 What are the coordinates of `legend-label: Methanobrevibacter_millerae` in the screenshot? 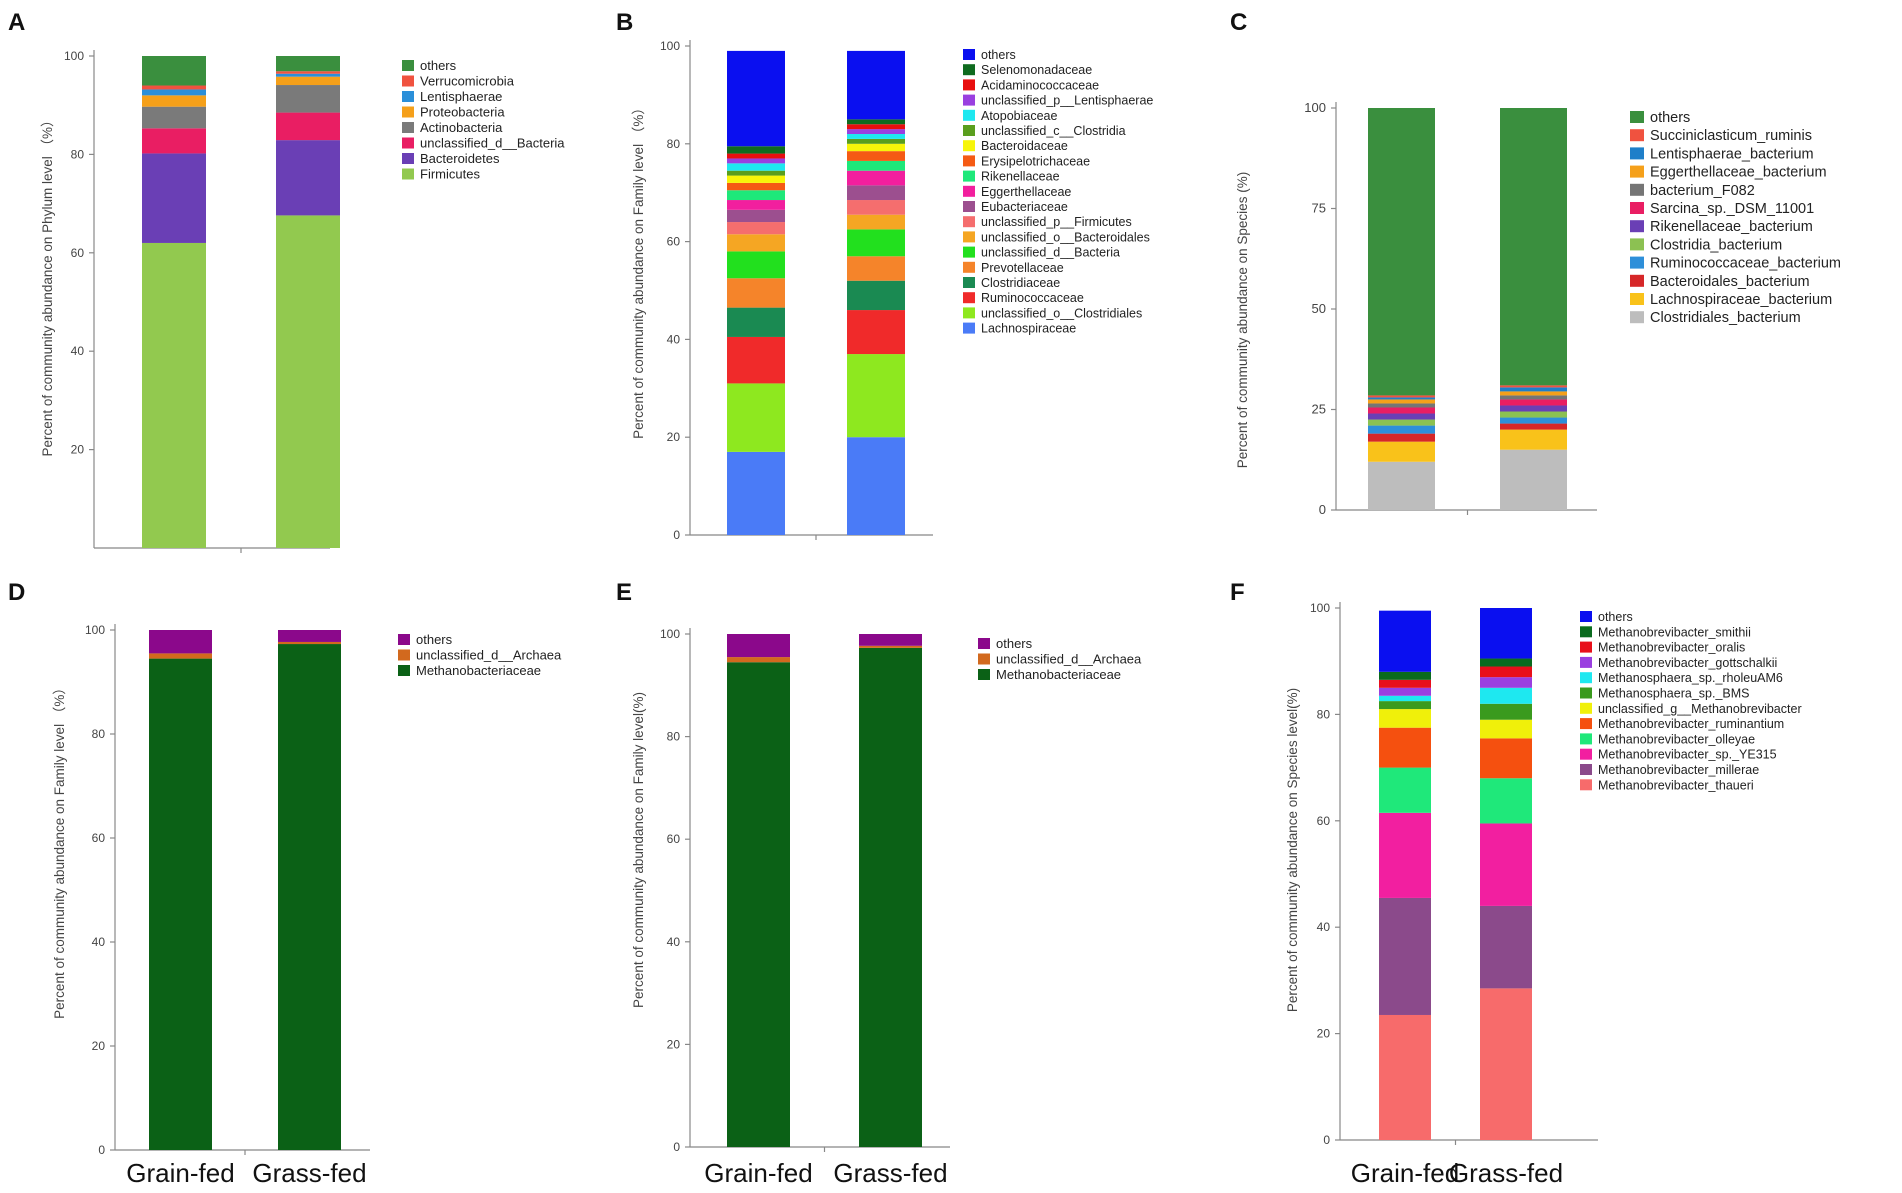 It's located at (1678, 770).